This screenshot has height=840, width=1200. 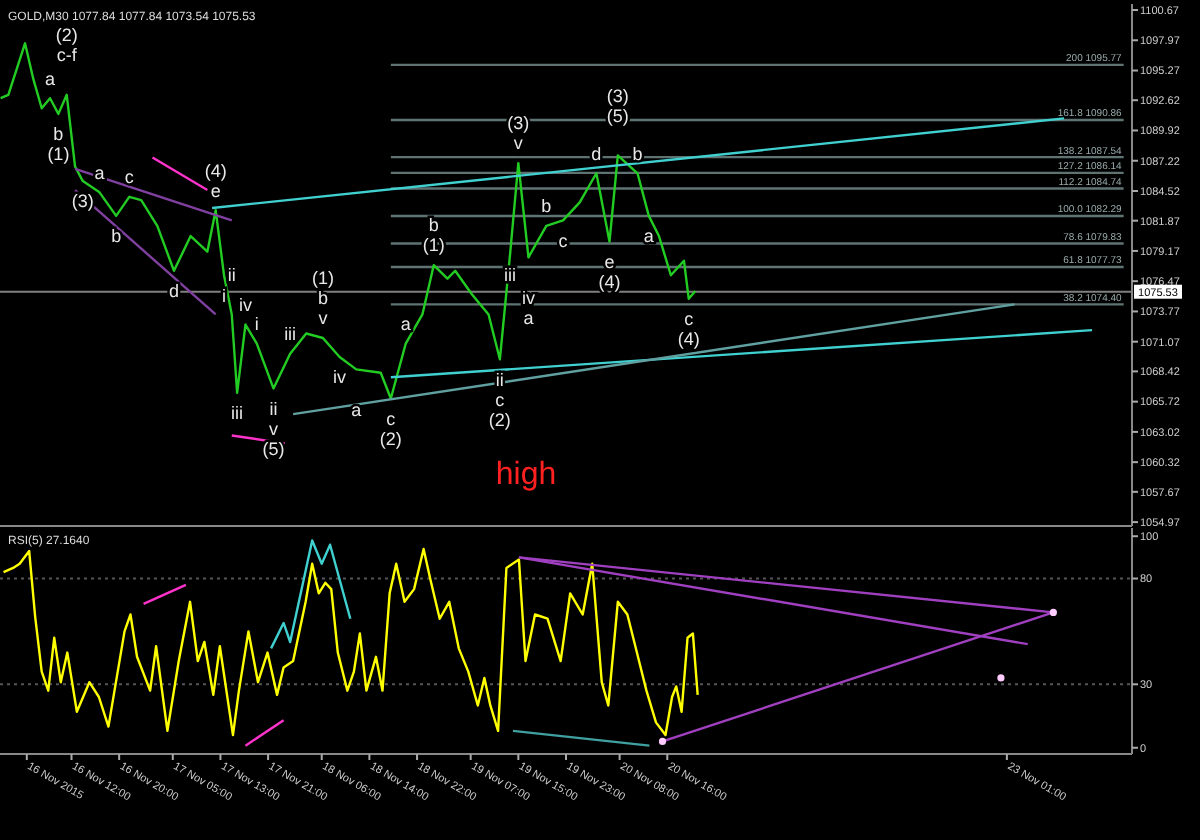 I want to click on annotation: c-f, so click(x=67, y=55).